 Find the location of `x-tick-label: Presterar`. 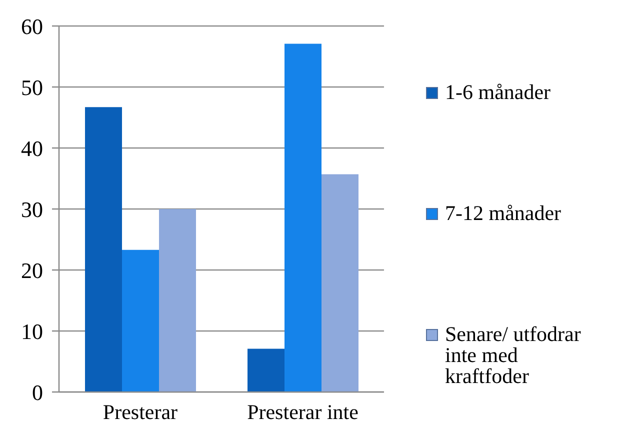

x-tick-label: Presterar is located at coordinates (140, 412).